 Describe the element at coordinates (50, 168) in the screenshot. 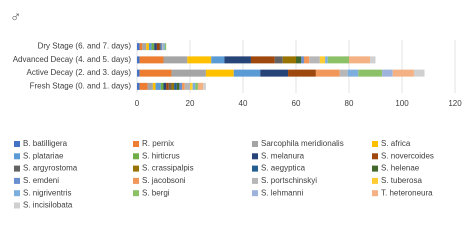

I see `legend-label: S. argyrostoma` at that location.